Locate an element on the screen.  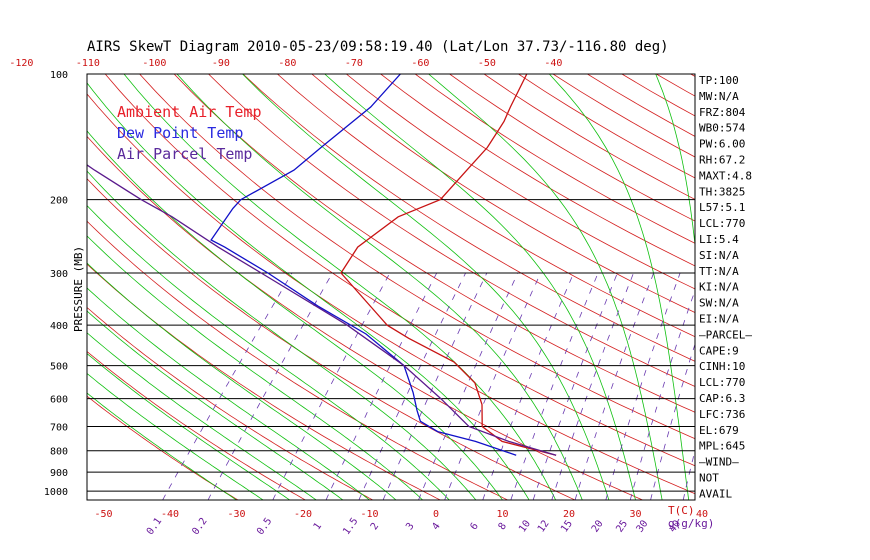
pressure-tick-label: 500 is located at coordinates (59, 367).